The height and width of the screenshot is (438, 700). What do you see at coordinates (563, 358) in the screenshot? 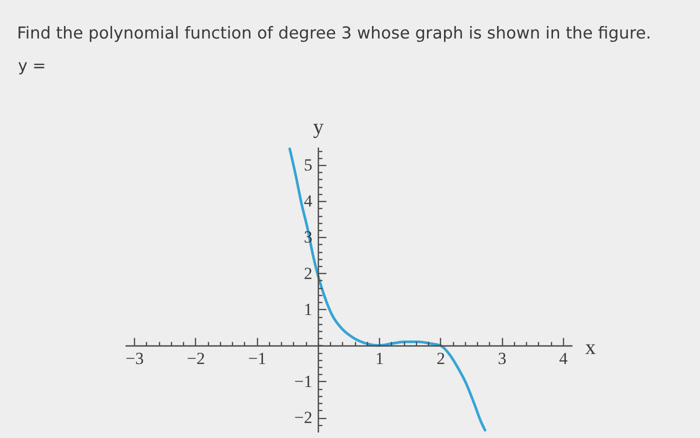
I see `x-tick-label: 4` at bounding box center [563, 358].